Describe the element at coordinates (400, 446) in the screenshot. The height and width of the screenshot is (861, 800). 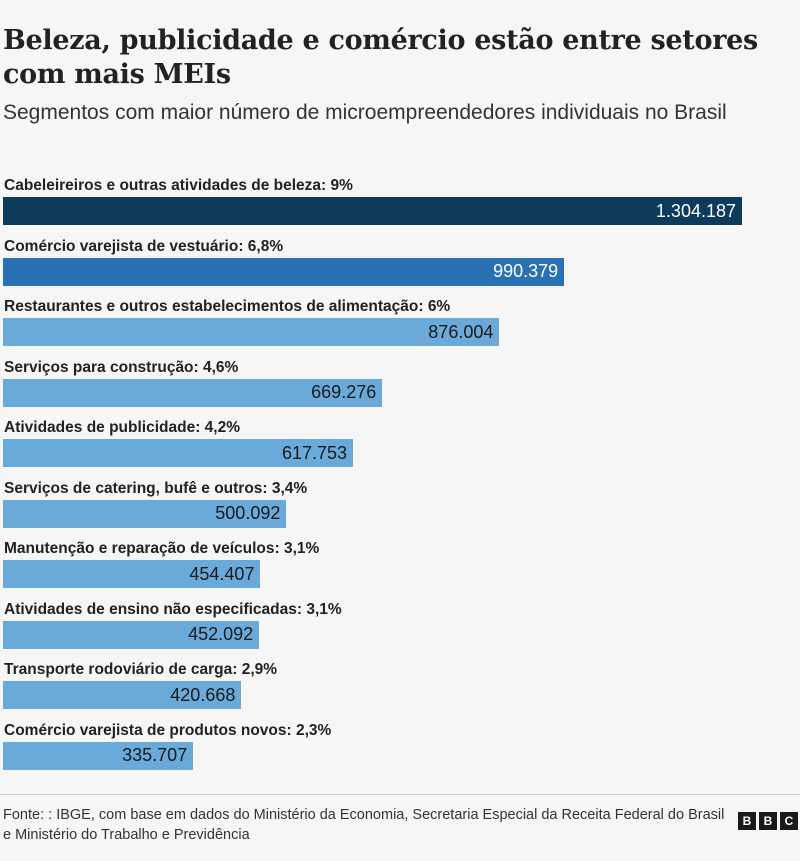
I see `bar-row: Atividades de publicidade: 4,2% 617.753` at that location.